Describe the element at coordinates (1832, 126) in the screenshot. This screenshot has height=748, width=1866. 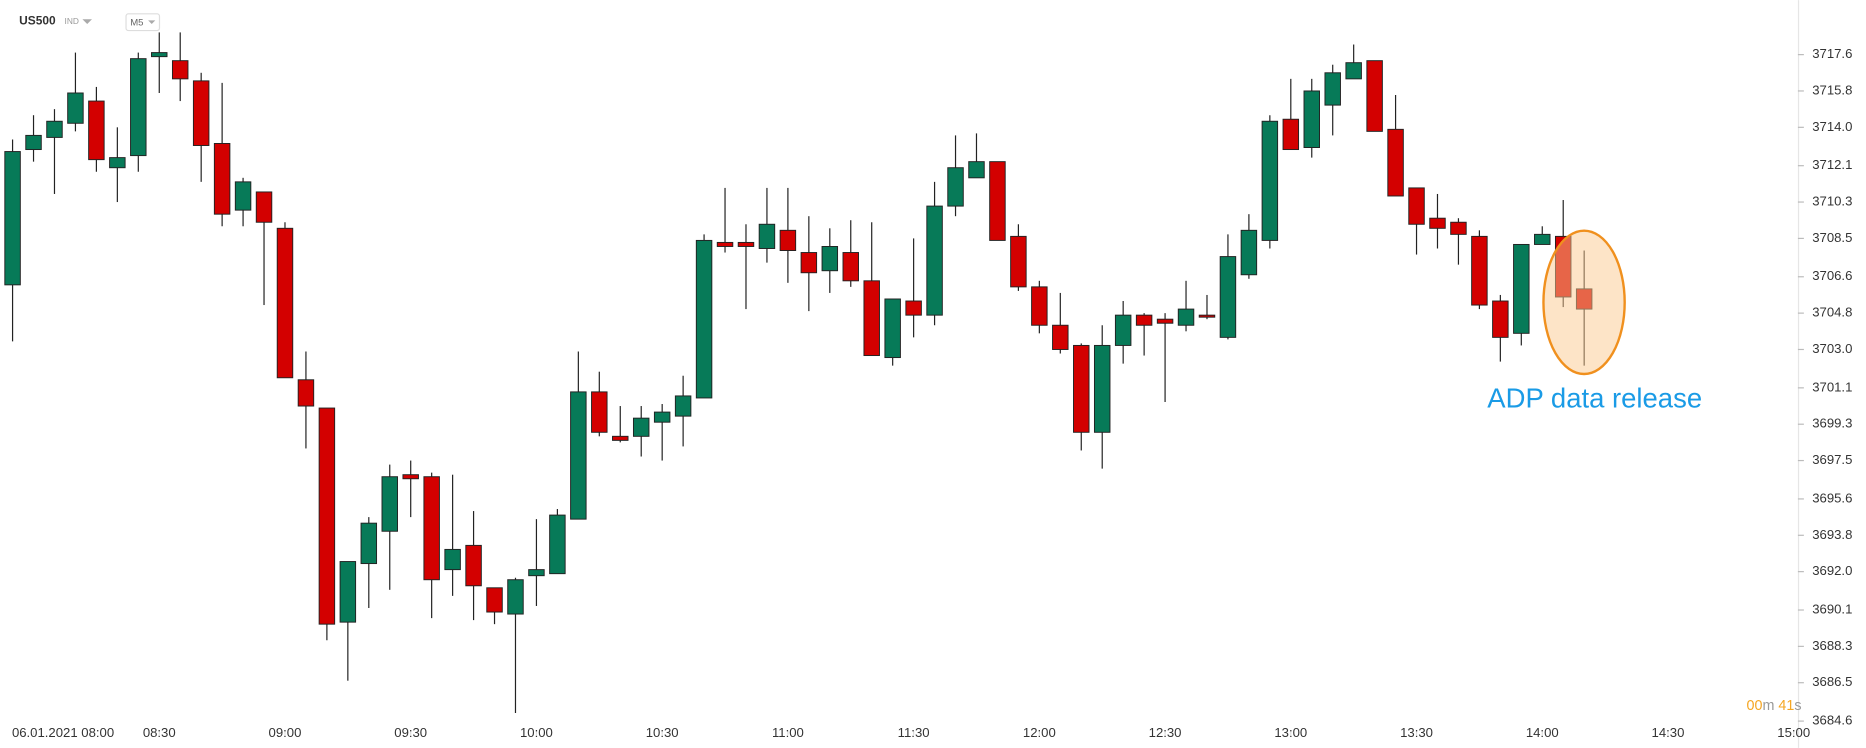
I see `y-tick-label: 3714.0` at that location.